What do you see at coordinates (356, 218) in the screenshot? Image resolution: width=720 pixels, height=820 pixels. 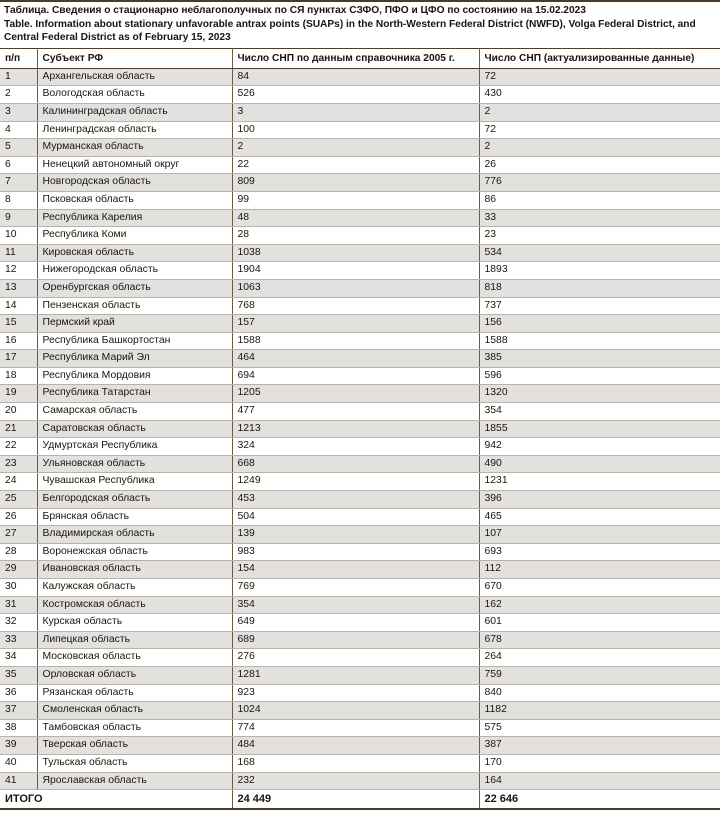 I see `cell-snp-2005: 48` at bounding box center [356, 218].